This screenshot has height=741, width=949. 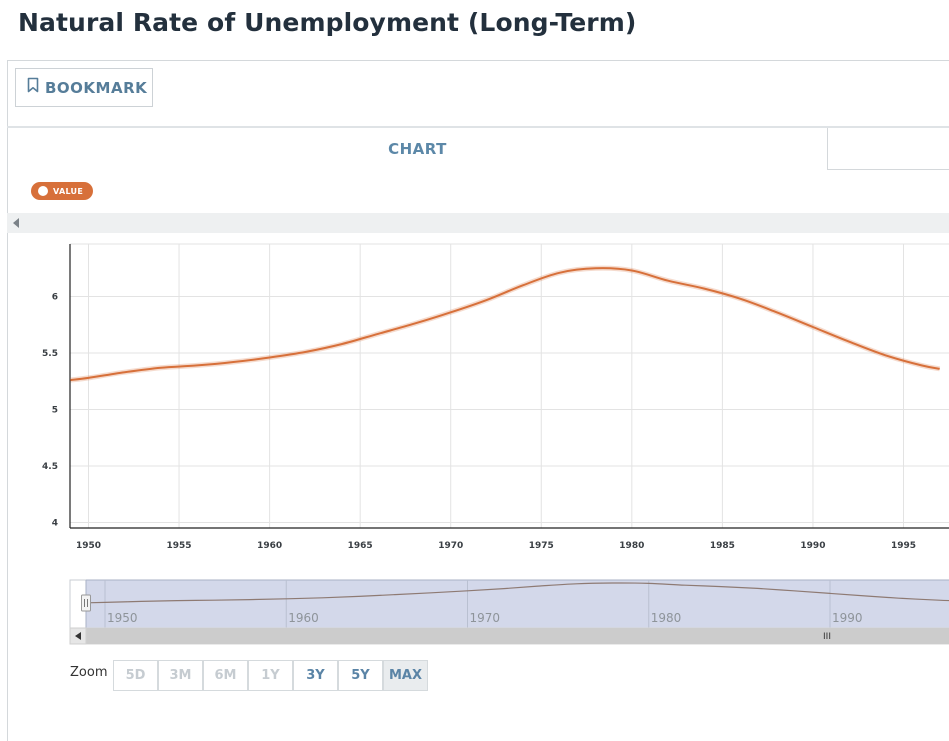 I want to click on tab-chart: CHART, so click(x=417, y=149).